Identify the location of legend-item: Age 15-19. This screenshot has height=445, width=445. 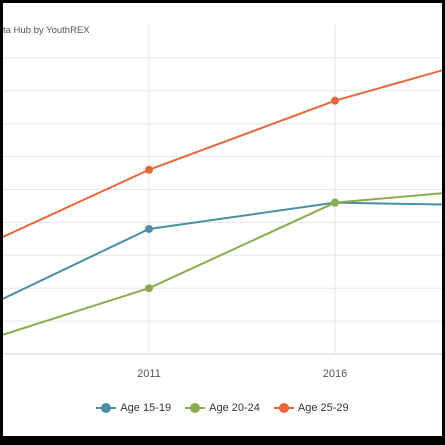
(133, 408).